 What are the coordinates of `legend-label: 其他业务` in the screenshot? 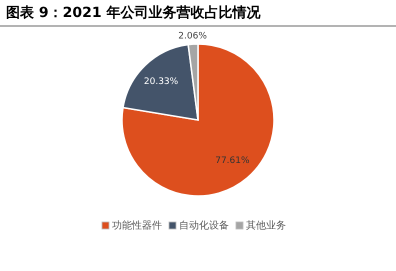 It's located at (266, 226).